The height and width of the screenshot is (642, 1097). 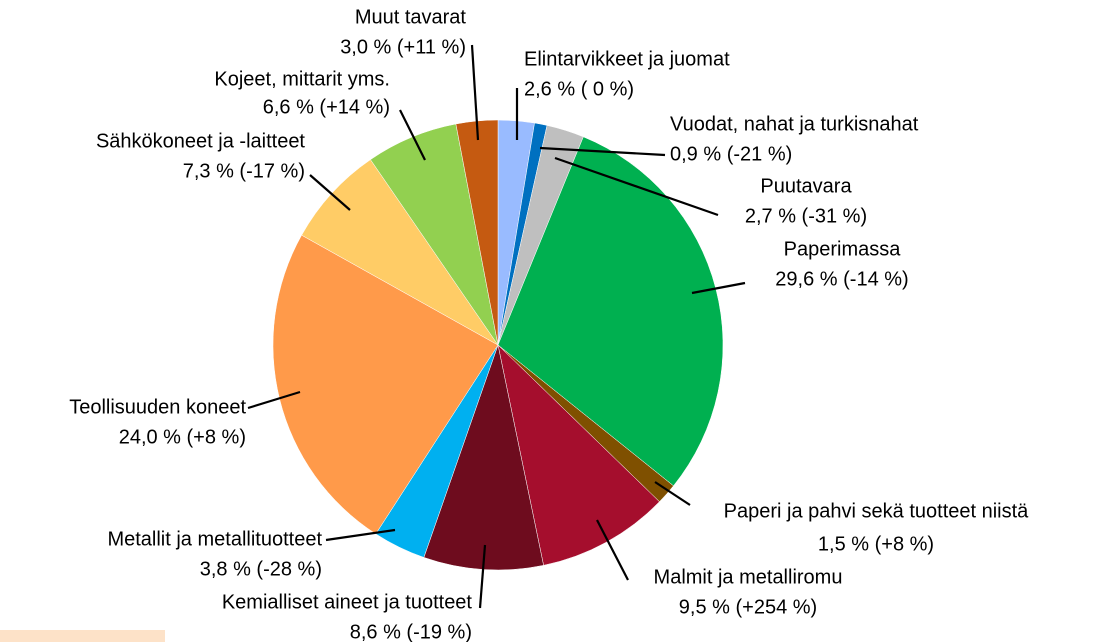 What do you see at coordinates (627, 59) in the screenshot?
I see `slice-label: Elintarvikkeet ja juomat` at bounding box center [627, 59].